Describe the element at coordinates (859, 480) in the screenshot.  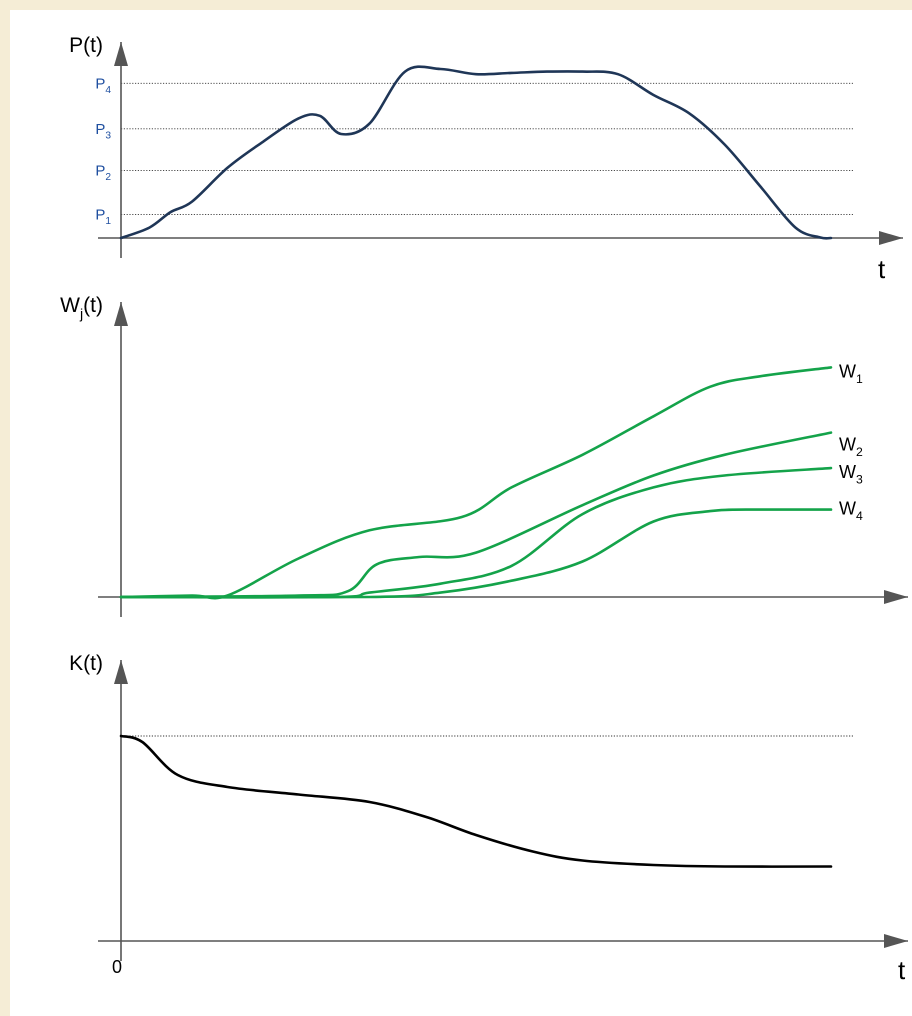
I see `series-label-w3-sub: 3` at that location.